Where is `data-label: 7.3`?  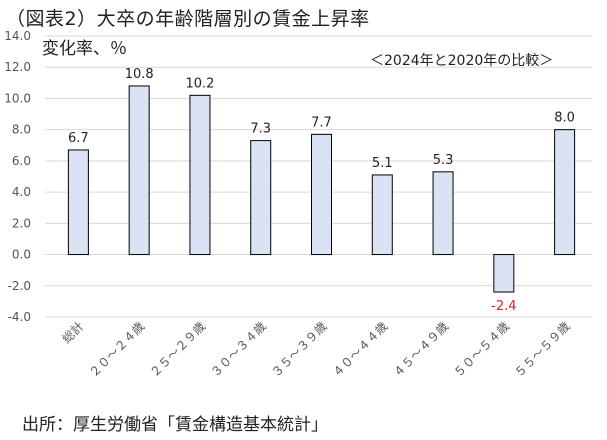
data-label: 7.3 is located at coordinates (260, 129).